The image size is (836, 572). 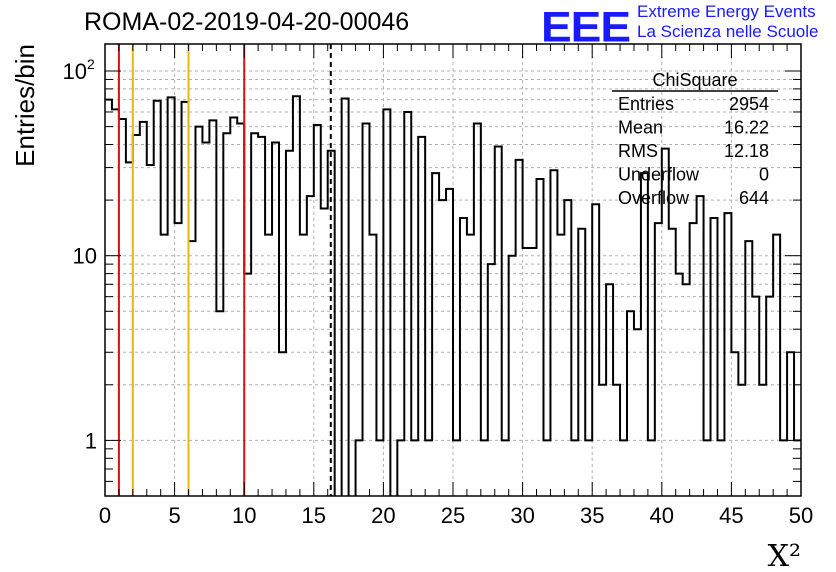 What do you see at coordinates (749, 104) in the screenshot?
I see `stats-row-value: 2954` at bounding box center [749, 104].